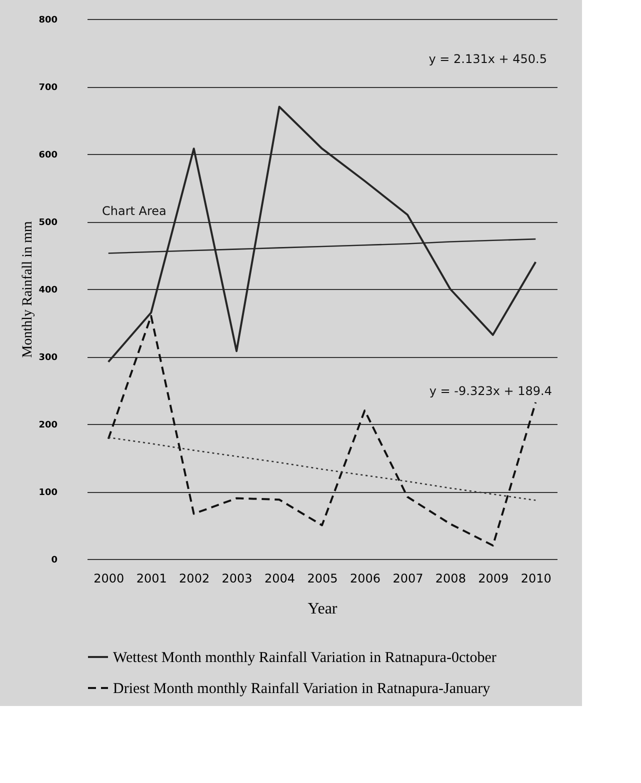 The height and width of the screenshot is (783, 641). What do you see at coordinates (48, 291) in the screenshot?
I see `y-tick-label: 400` at bounding box center [48, 291].